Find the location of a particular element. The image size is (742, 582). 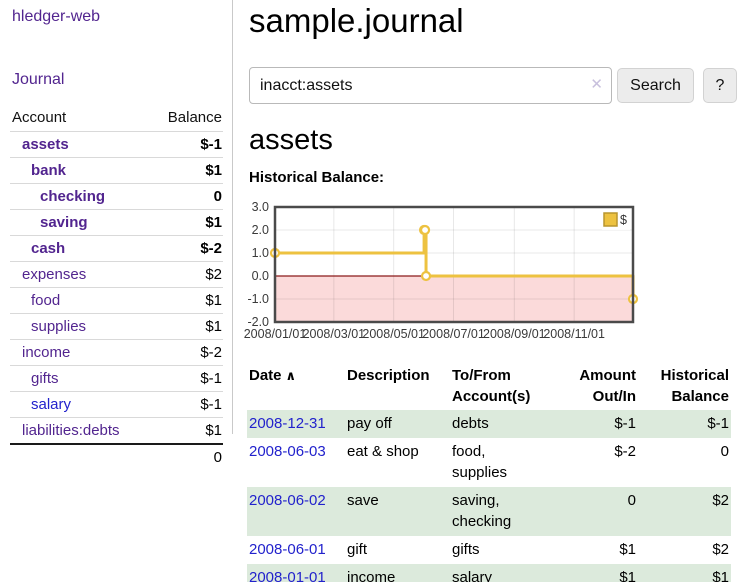

accounts-table-header-account: Account is located at coordinates (39, 117).